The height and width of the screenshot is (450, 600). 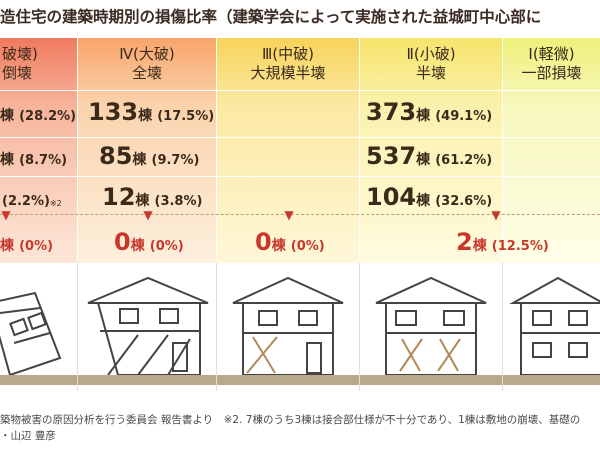 What do you see at coordinates (551, 54) in the screenshot?
I see `header-line1: Ⅰ(軽微)` at bounding box center [551, 54].